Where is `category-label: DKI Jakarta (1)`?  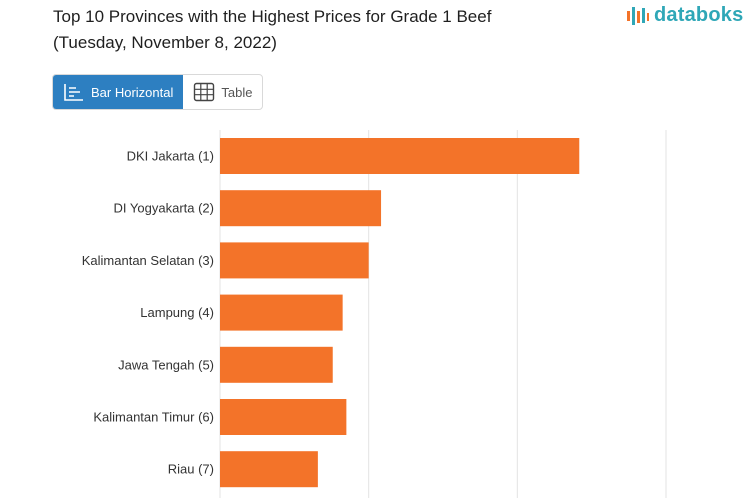
category-label: DKI Jakarta (1) is located at coordinates (170, 156).